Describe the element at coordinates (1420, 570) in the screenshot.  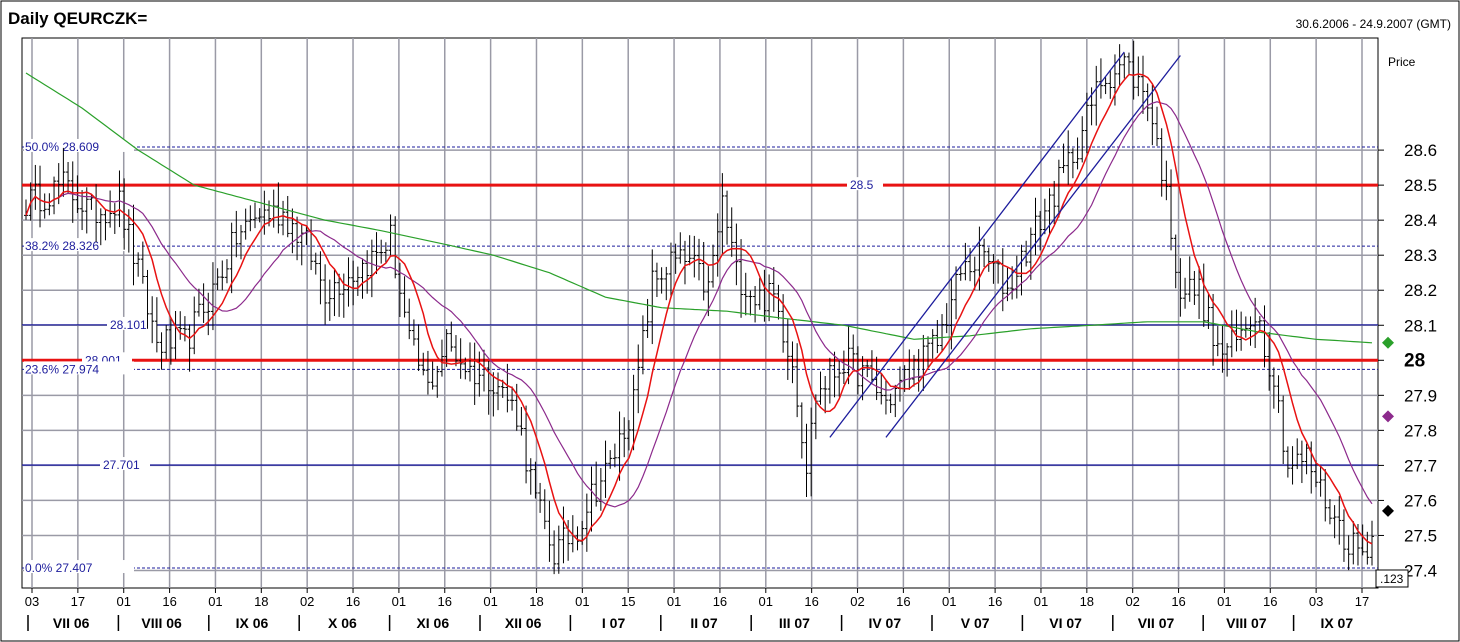
I see `y-tick-label: 27.4` at that location.